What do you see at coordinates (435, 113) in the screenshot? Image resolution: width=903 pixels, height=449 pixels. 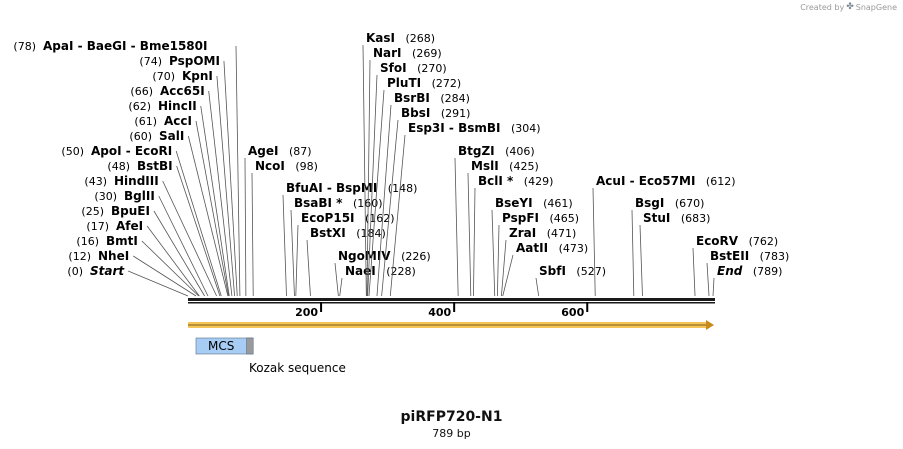 I see `site-label-bbsi: BbsI (291)` at bounding box center [435, 113].